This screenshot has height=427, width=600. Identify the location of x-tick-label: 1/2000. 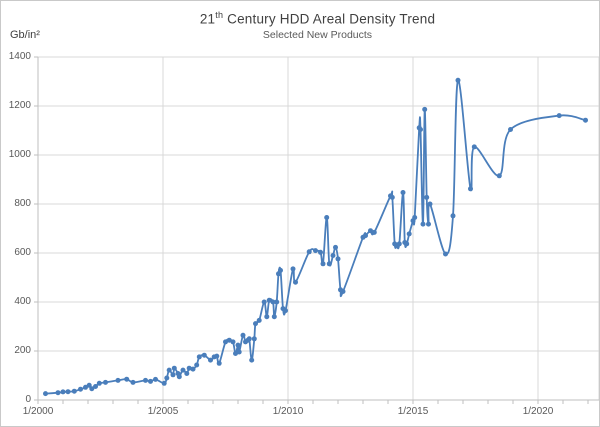
(38, 411).